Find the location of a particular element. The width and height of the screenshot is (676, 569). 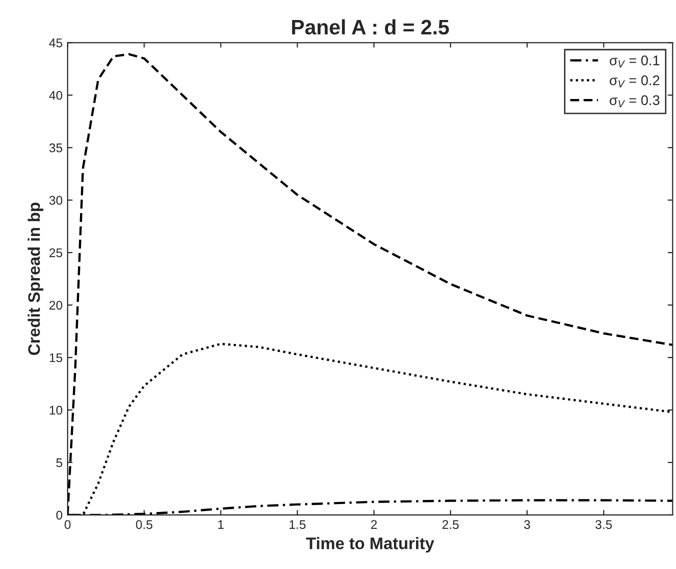

y-tick-label: 25 is located at coordinates (55, 253).